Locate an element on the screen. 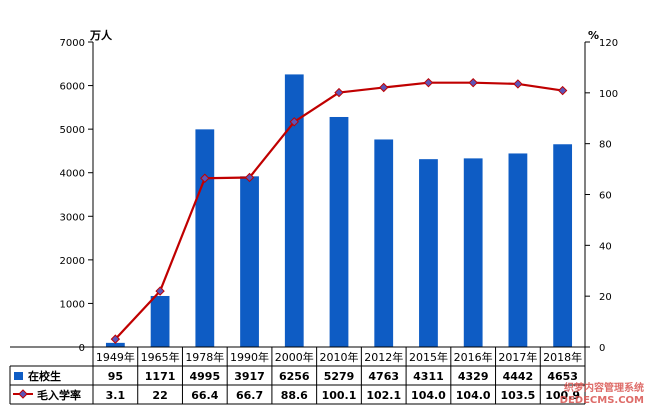 Image resolution: width=650 pixels, height=409 pixels. legend-line-marker is located at coordinates (23, 394).